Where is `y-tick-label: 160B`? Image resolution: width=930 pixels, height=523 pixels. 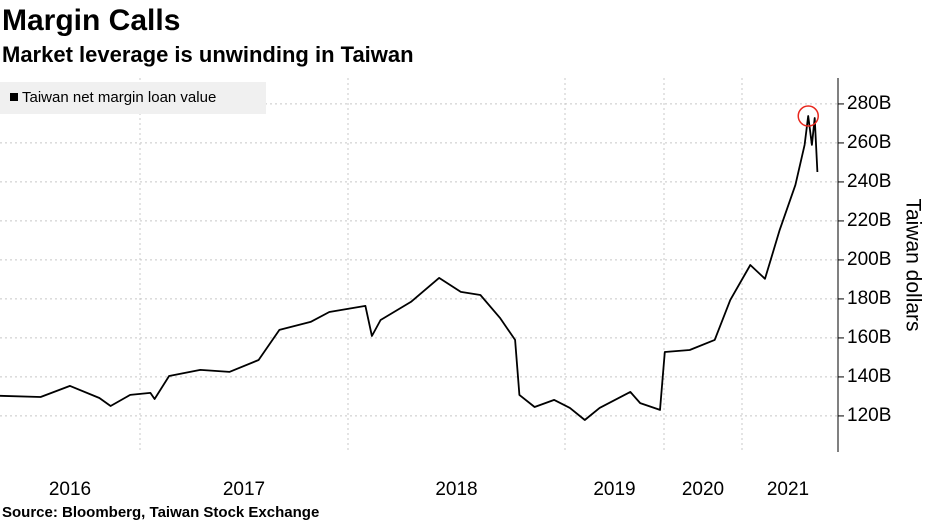 y-tick-label: 160B is located at coordinates (869, 337).